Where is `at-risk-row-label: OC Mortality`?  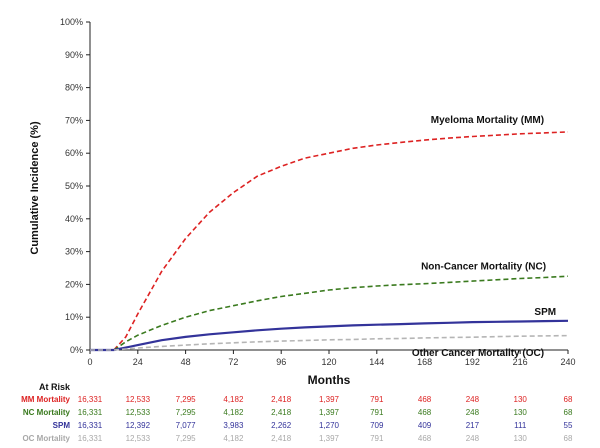
at-risk-row-label: OC Mortality is located at coordinates (46, 438).